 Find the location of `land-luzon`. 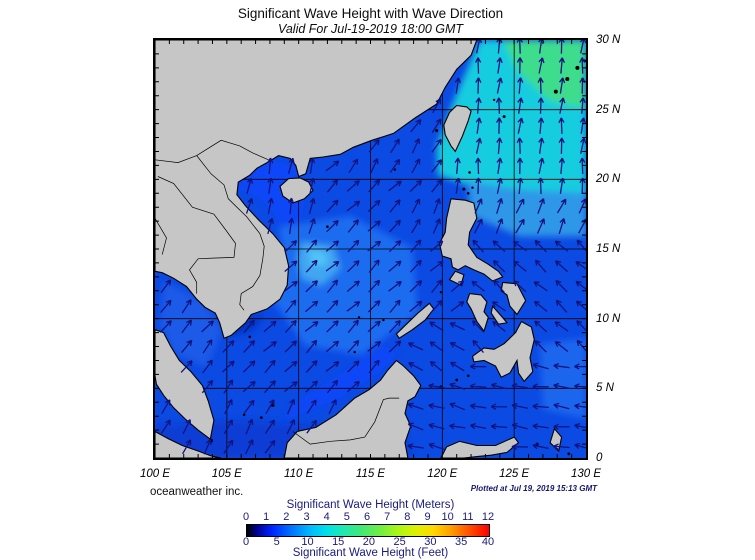

land-luzon is located at coordinates (471, 240).